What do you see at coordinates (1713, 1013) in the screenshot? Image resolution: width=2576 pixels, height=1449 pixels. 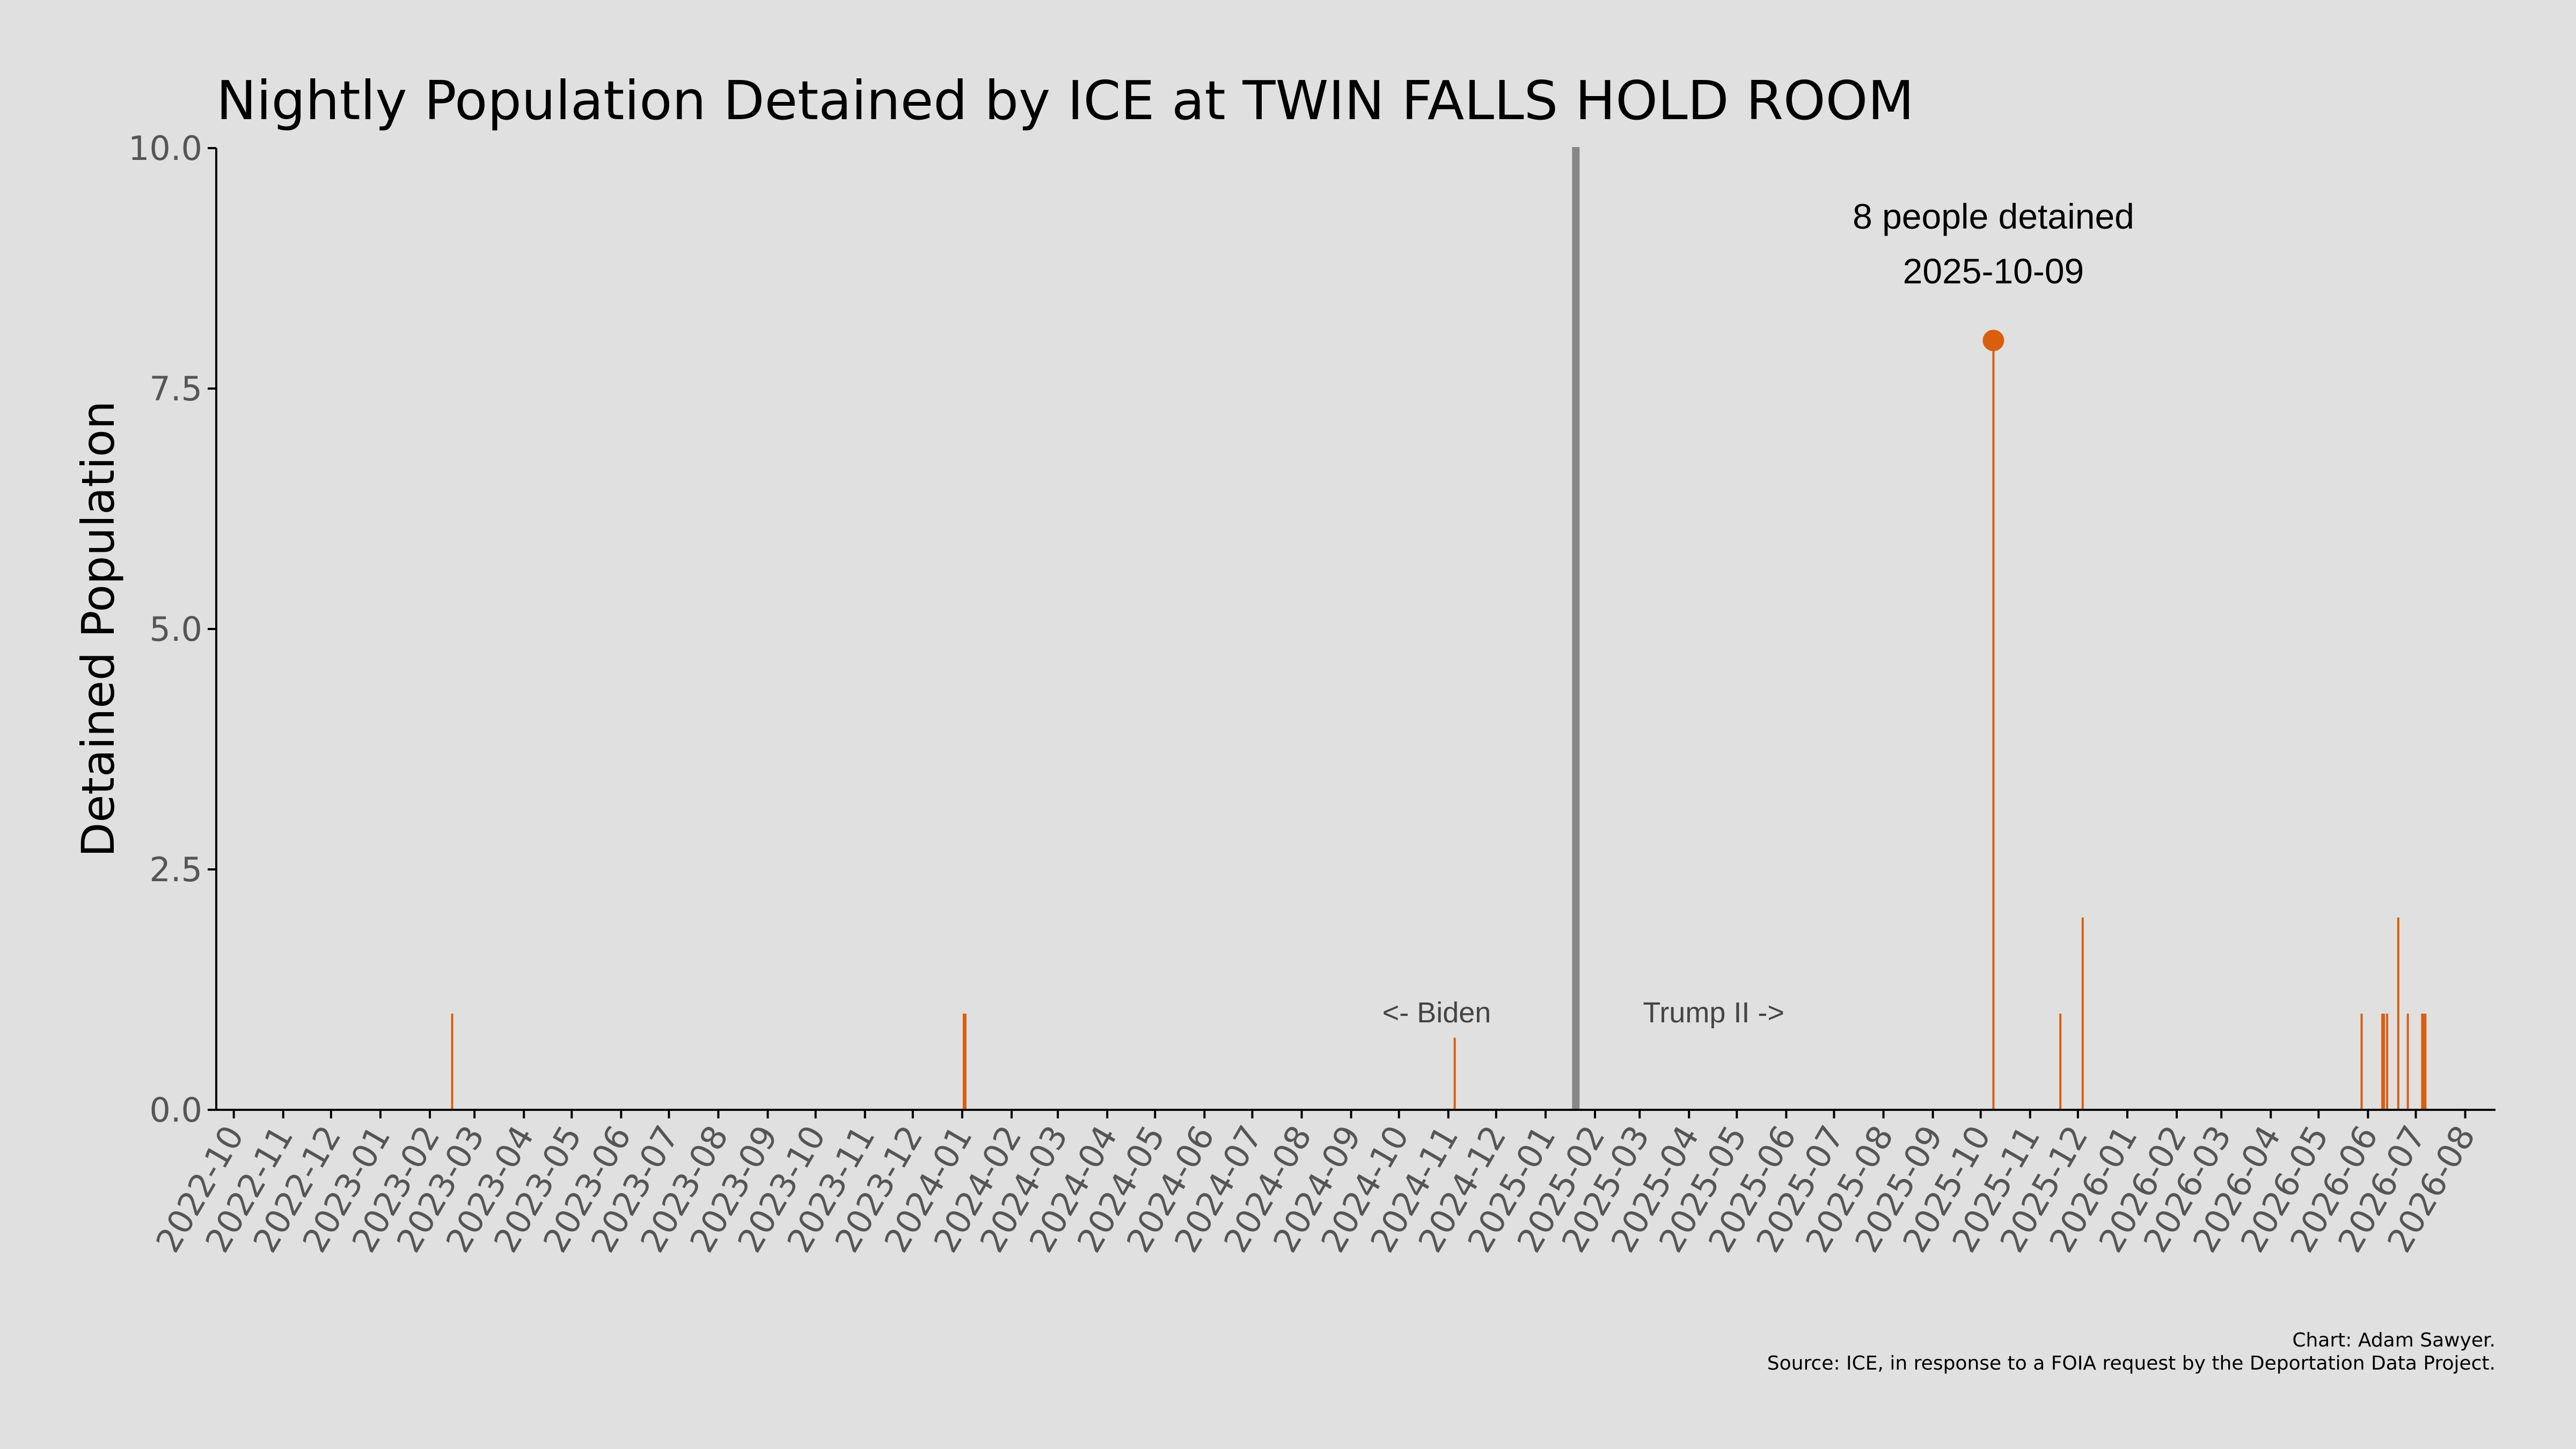 I see `era-label-trump: Trump II ->` at bounding box center [1713, 1013].